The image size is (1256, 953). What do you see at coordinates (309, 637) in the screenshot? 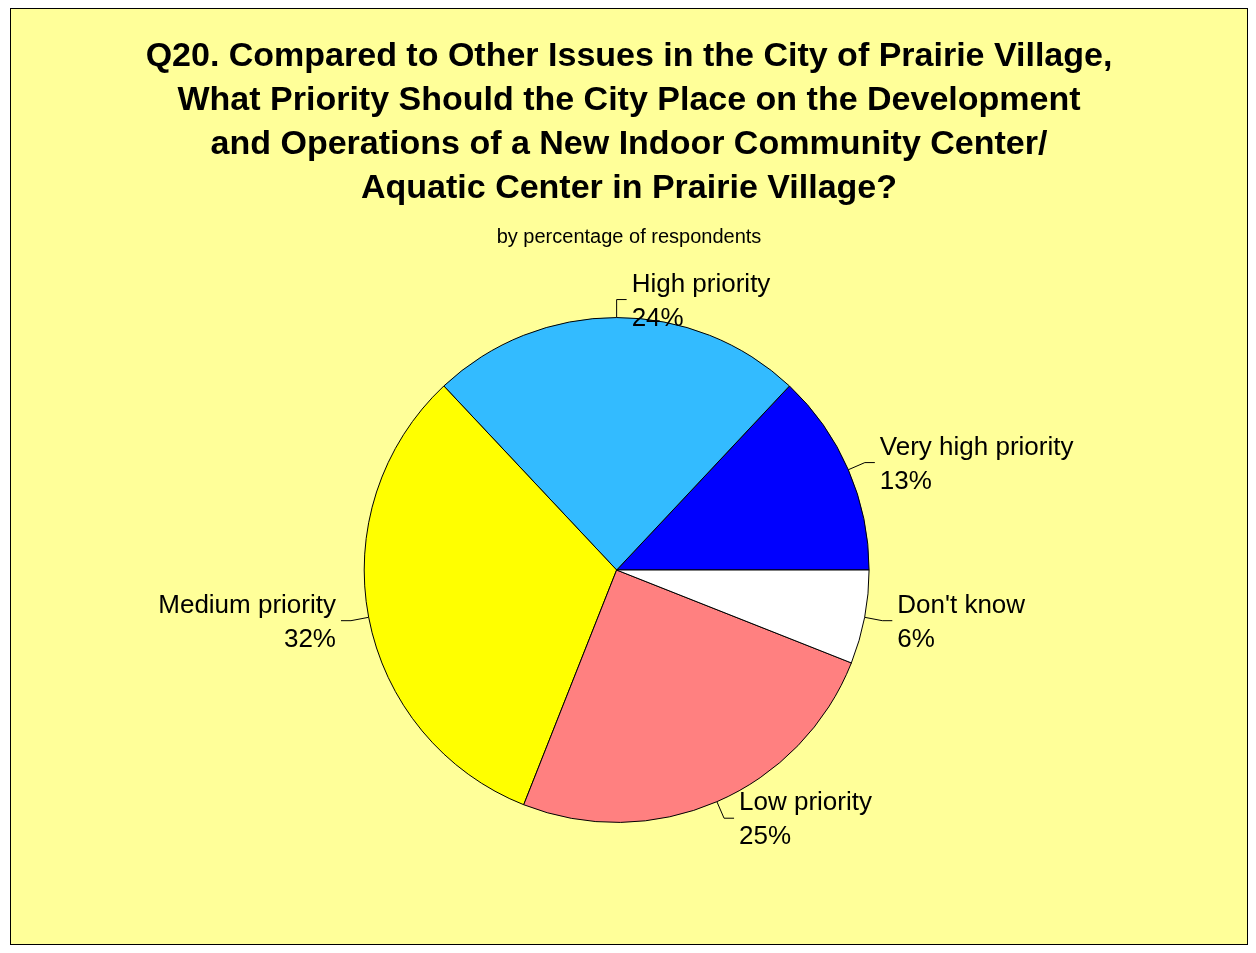
I see `data-label: 32%` at bounding box center [309, 637].